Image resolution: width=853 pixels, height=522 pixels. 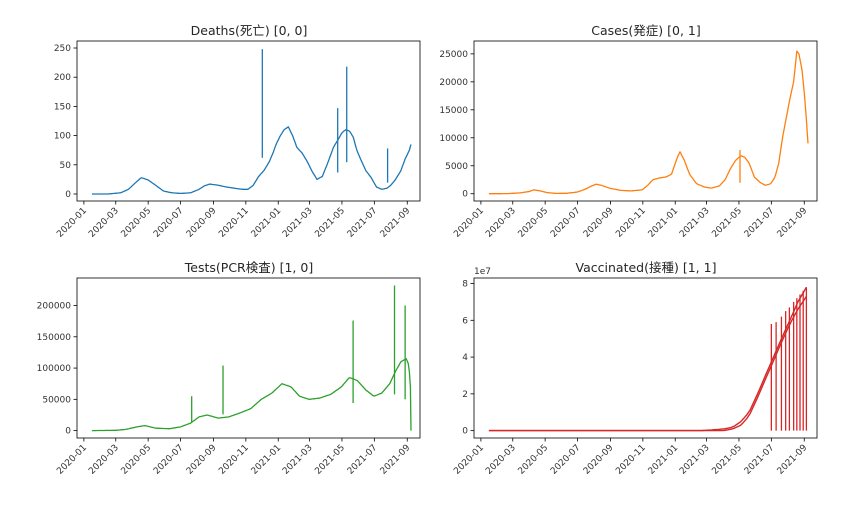 I want to click on x-tick-label-tests: 2020-01, so click(x=72, y=460).